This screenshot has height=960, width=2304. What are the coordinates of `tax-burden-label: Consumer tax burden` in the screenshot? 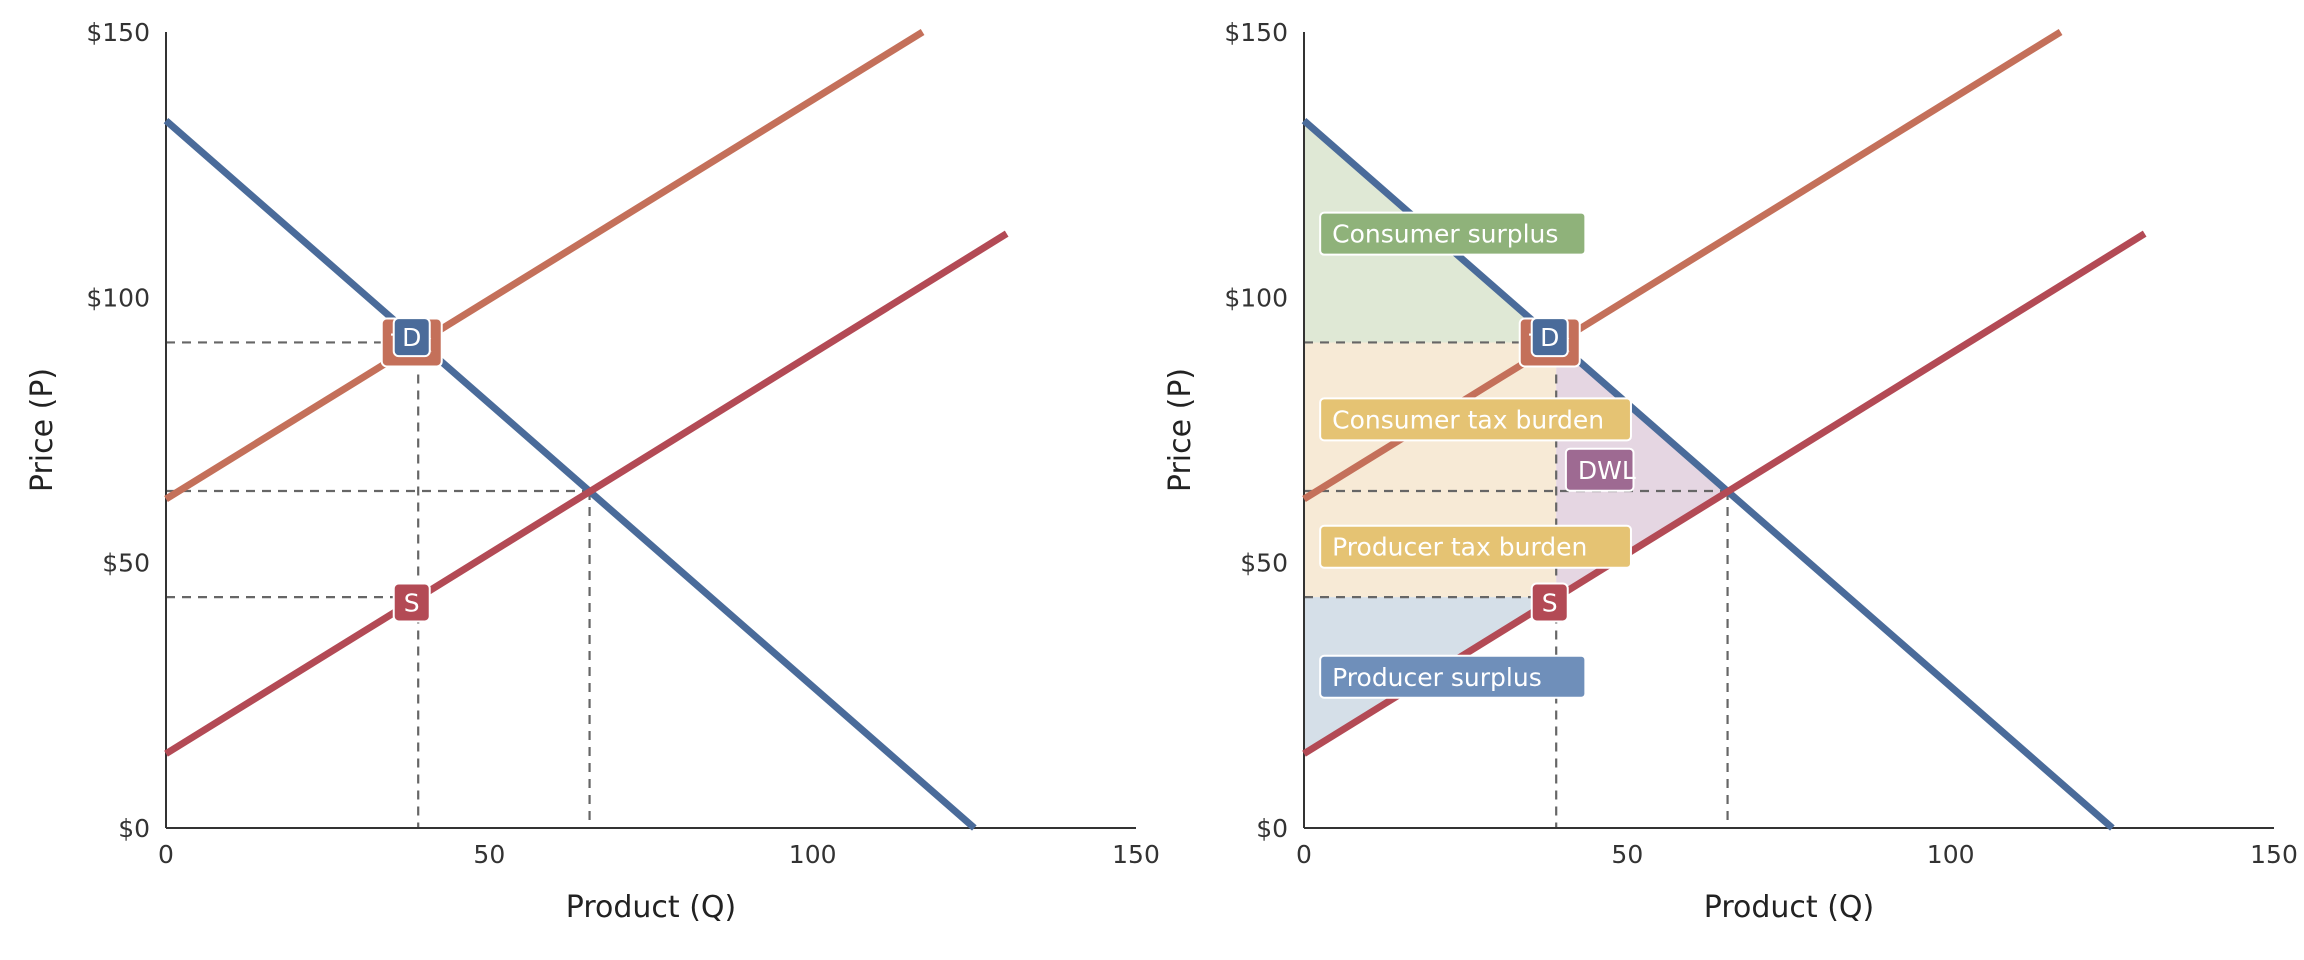 It's located at (1468, 419).